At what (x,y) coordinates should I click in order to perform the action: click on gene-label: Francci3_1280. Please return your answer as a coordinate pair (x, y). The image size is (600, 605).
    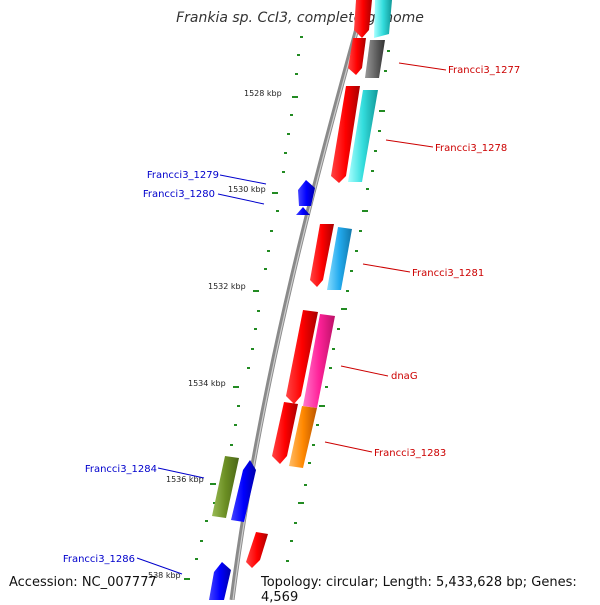
    Looking at the image, I should click on (179, 194).